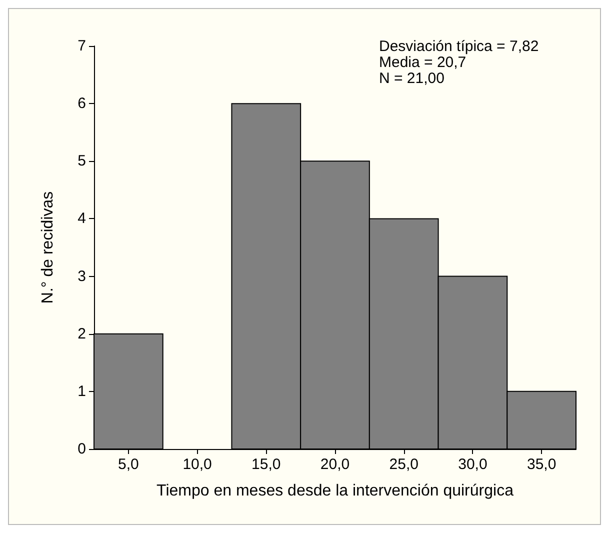 The image size is (609, 533). I want to click on x-tick-label: 20,0, so click(335, 464).